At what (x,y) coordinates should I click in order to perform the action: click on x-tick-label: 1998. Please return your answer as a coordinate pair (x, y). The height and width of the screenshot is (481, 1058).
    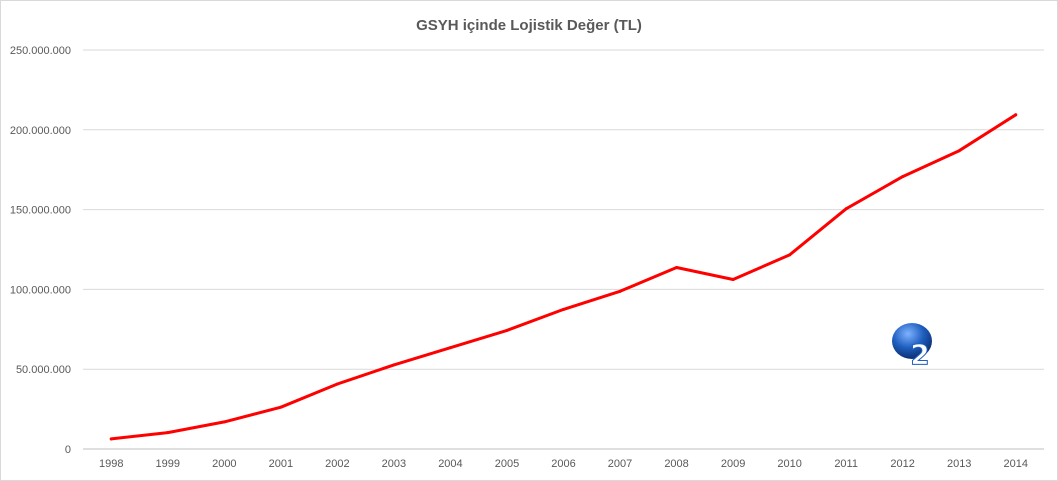
    Looking at the image, I should click on (111, 464).